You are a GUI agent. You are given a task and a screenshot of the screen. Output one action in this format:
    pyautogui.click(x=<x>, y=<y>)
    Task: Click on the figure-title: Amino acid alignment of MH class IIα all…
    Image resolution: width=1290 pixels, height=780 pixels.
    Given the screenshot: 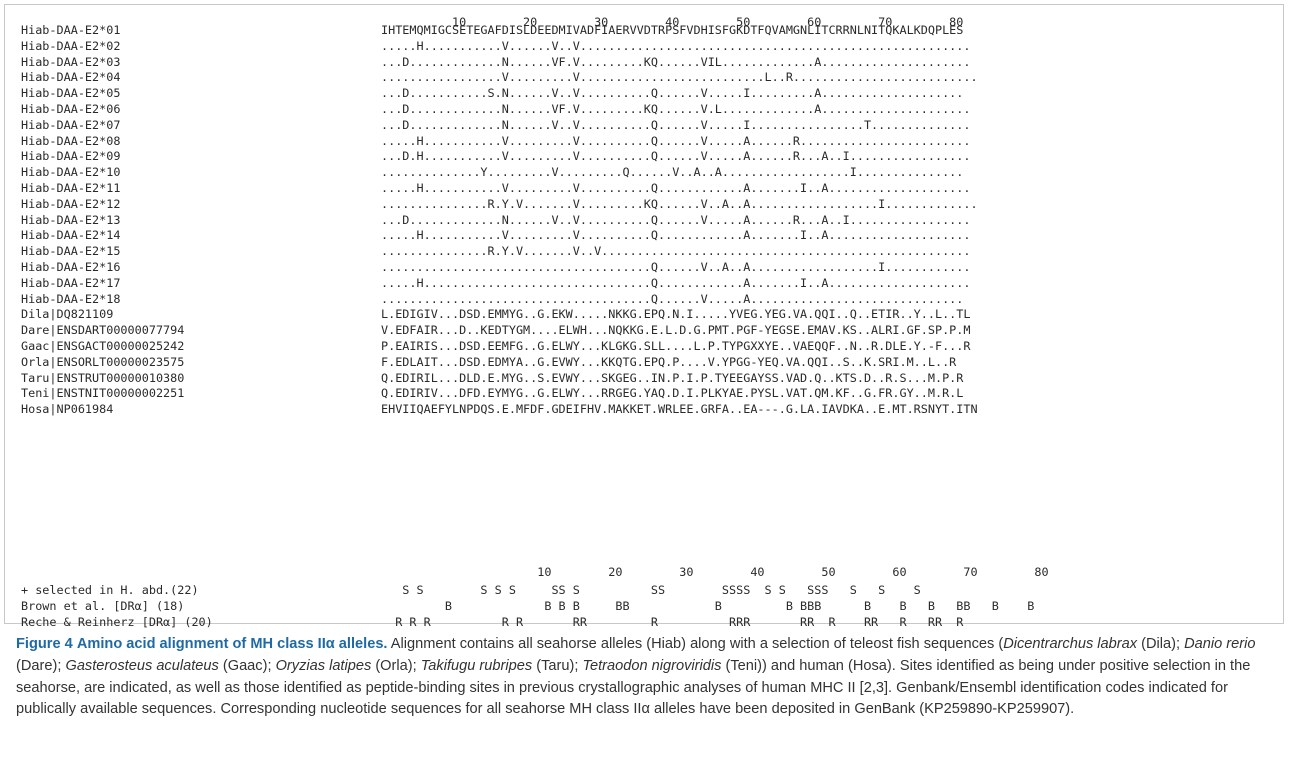 What is the action you would take?
    pyautogui.click(x=232, y=644)
    